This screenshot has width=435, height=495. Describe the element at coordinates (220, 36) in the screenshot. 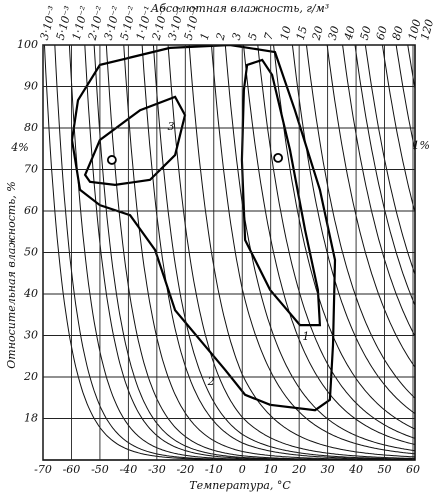

I see `top-tick-label: 2` at that location.